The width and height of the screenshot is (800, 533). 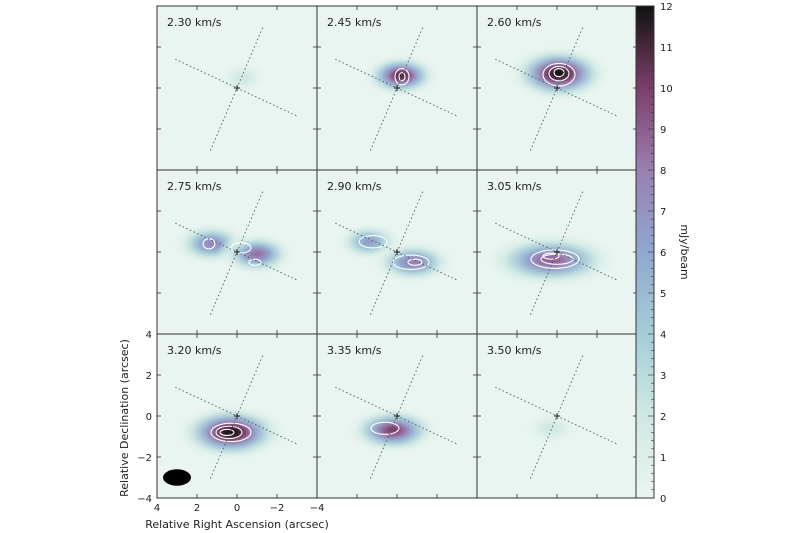 What do you see at coordinates (144, 499) in the screenshot?
I see `y-tick-label: −4` at bounding box center [144, 499].